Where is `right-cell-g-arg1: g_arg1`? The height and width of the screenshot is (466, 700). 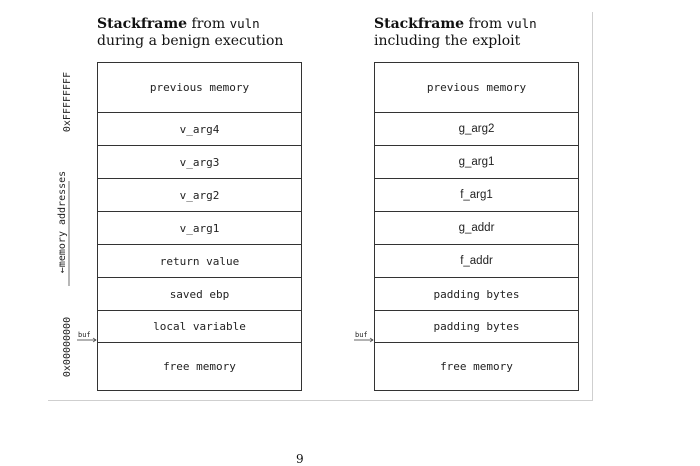 right-cell-g-arg1: g_arg1 is located at coordinates (476, 161).